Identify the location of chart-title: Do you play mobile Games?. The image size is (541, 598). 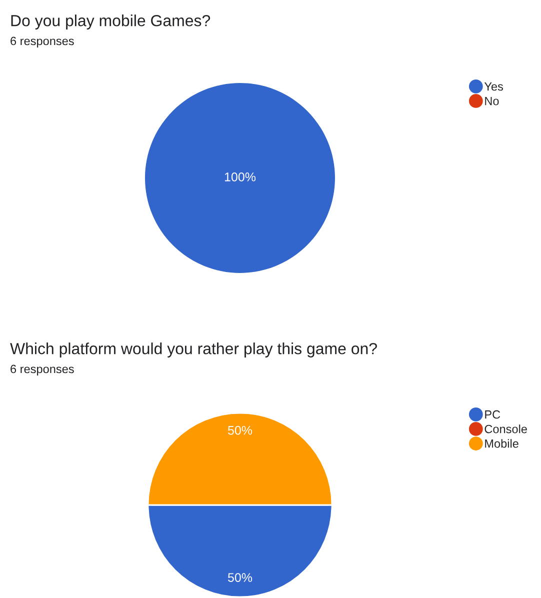
(110, 22).